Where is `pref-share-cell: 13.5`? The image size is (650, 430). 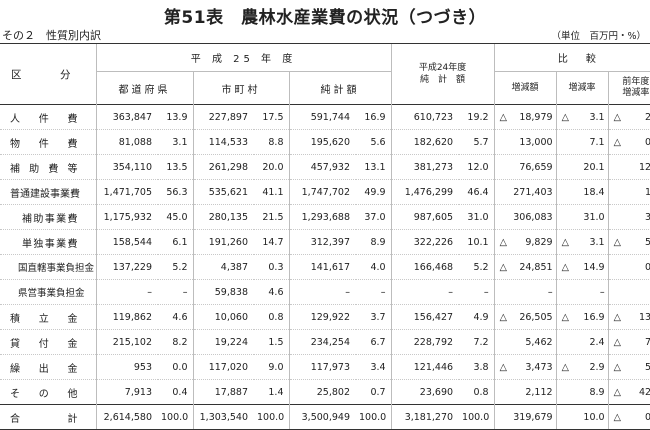 pref-share-cell: 13.5 is located at coordinates (175, 167).